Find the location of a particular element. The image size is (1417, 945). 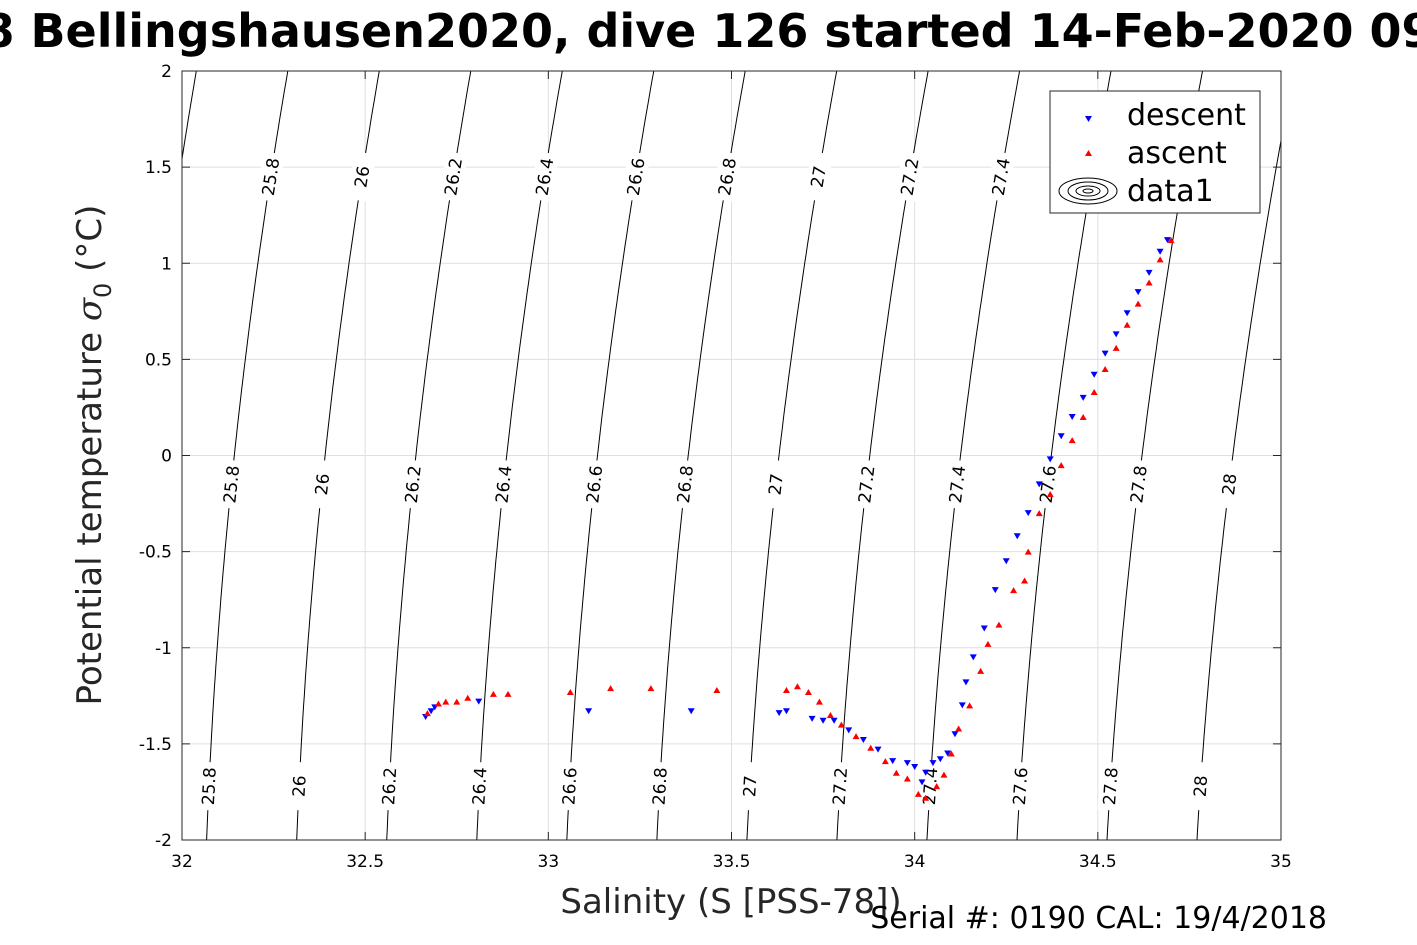

isopycnal-label: 26.8 is located at coordinates (660, 786).